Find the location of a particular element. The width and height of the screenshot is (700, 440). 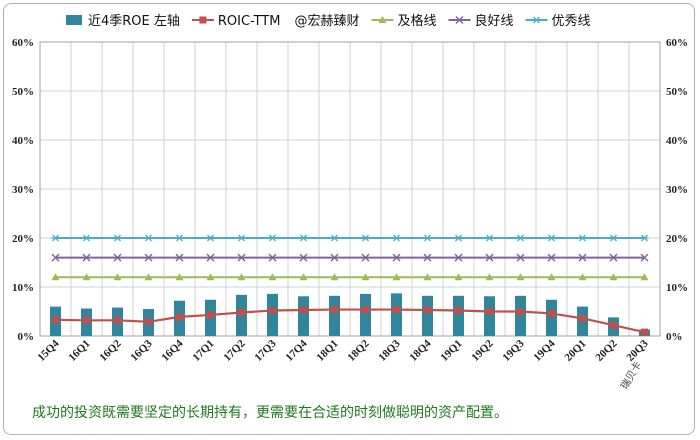

series-x is located at coordinates (350, 257).